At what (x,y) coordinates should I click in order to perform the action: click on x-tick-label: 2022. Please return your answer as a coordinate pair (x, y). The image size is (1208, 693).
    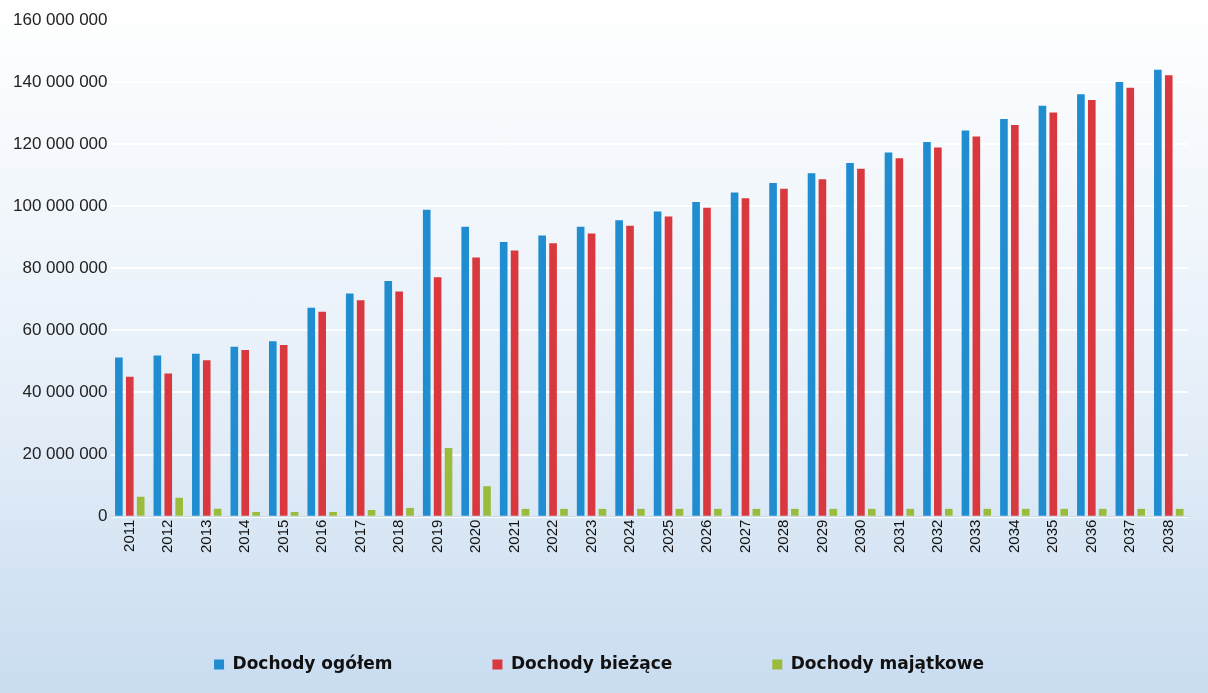
    Looking at the image, I should click on (552, 536).